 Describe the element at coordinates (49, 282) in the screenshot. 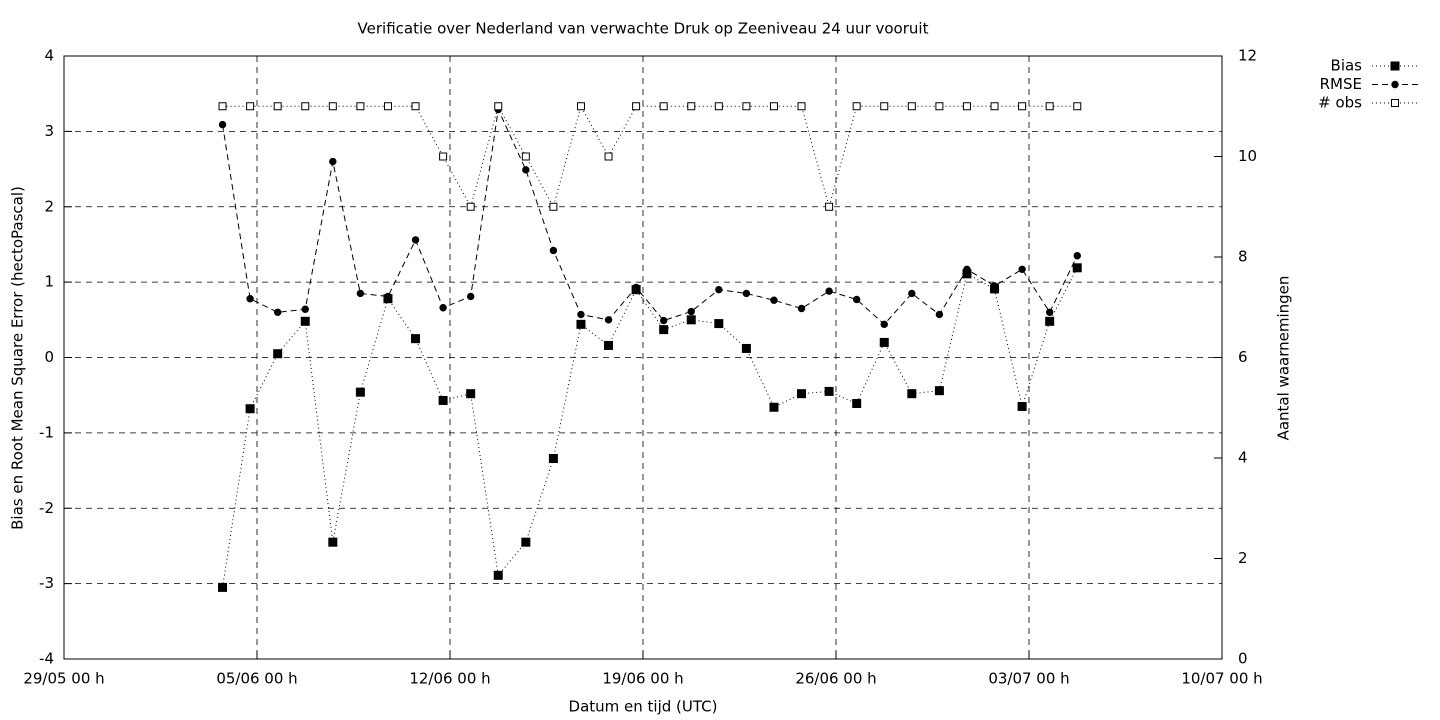

I see `y-tick-label: 1` at that location.